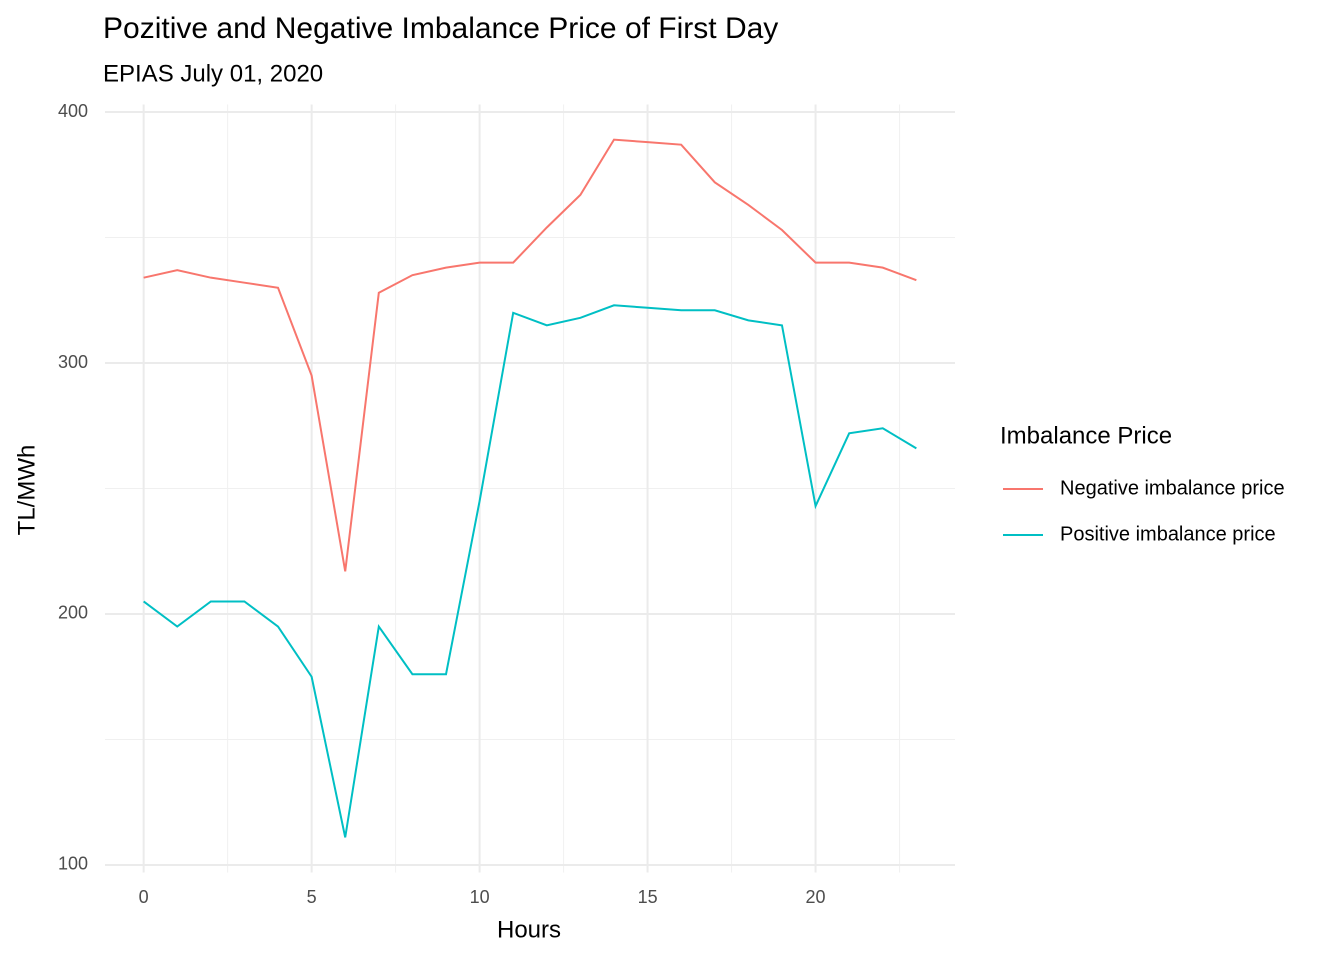 The height and width of the screenshot is (960, 1344). Describe the element at coordinates (73, 613) in the screenshot. I see `y-tick-label: 200` at that location.